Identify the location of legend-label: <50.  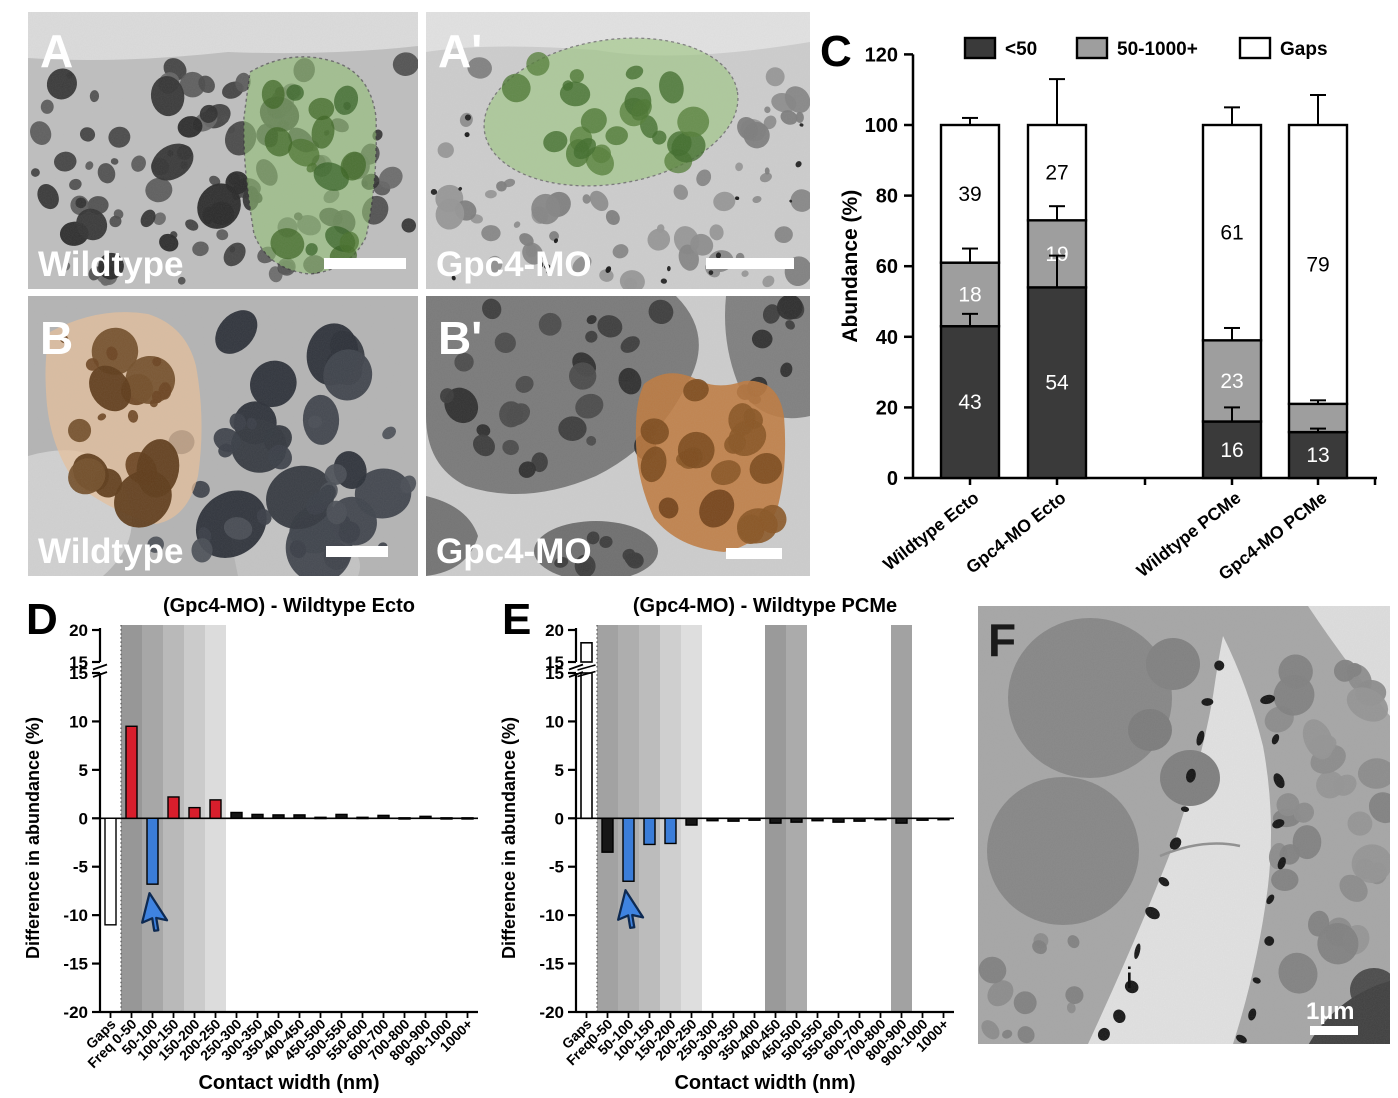
(1021, 49).